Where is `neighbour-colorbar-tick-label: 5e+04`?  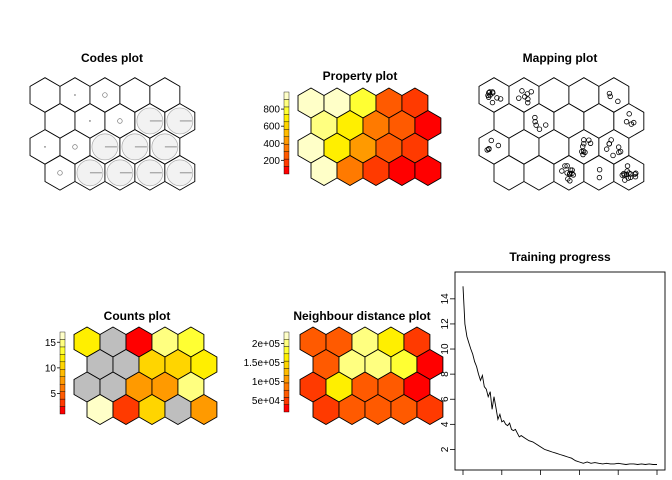 neighbour-colorbar-tick-label: 5e+04 is located at coordinates (266, 401).